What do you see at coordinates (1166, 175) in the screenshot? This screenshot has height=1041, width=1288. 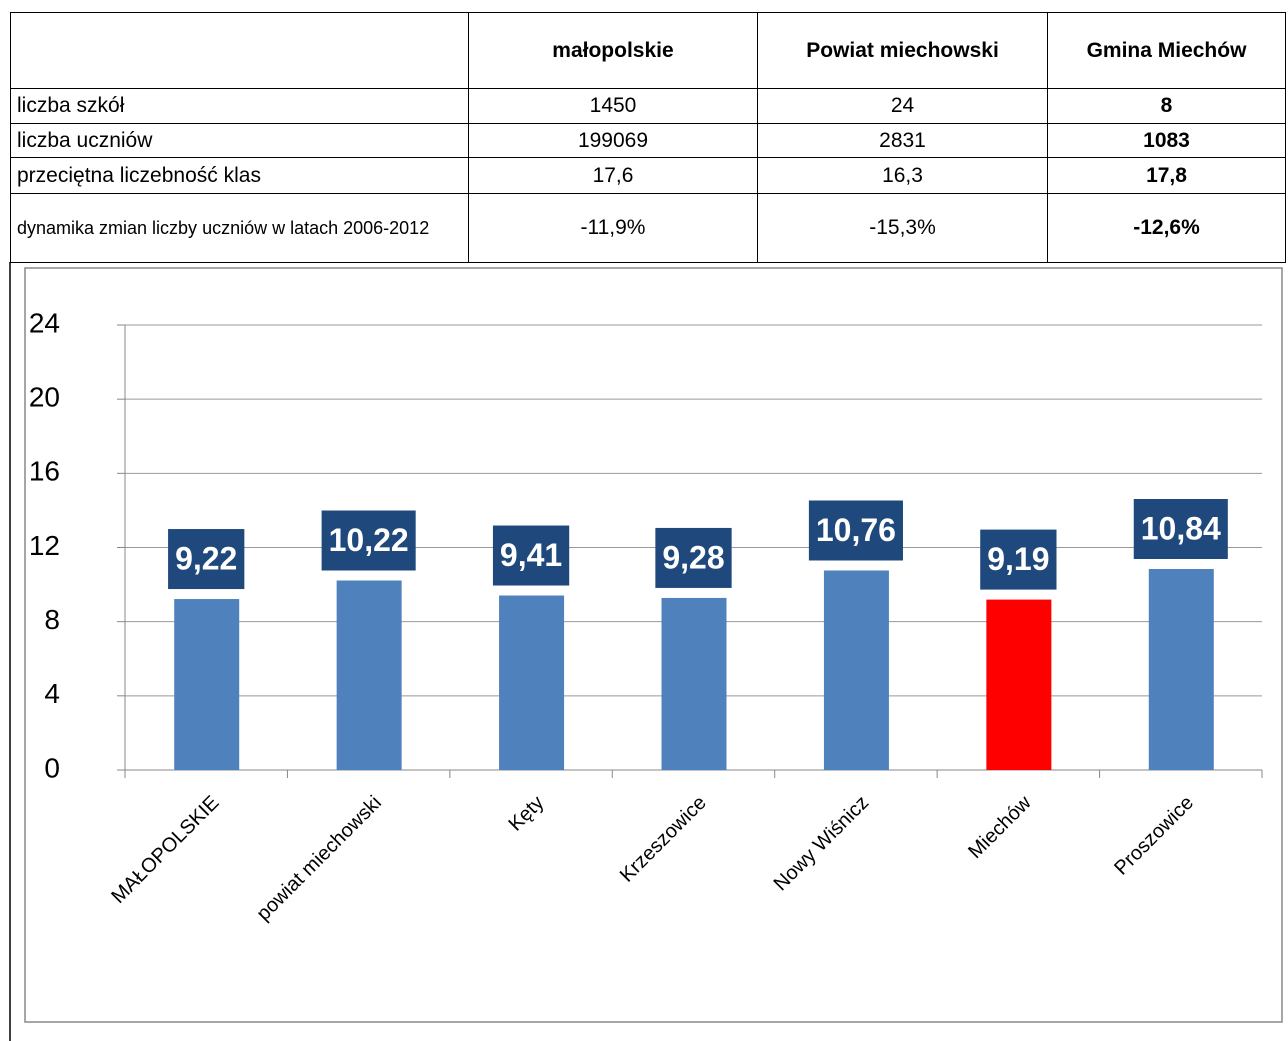 I see `table-cell: 17,8` at bounding box center [1166, 175].